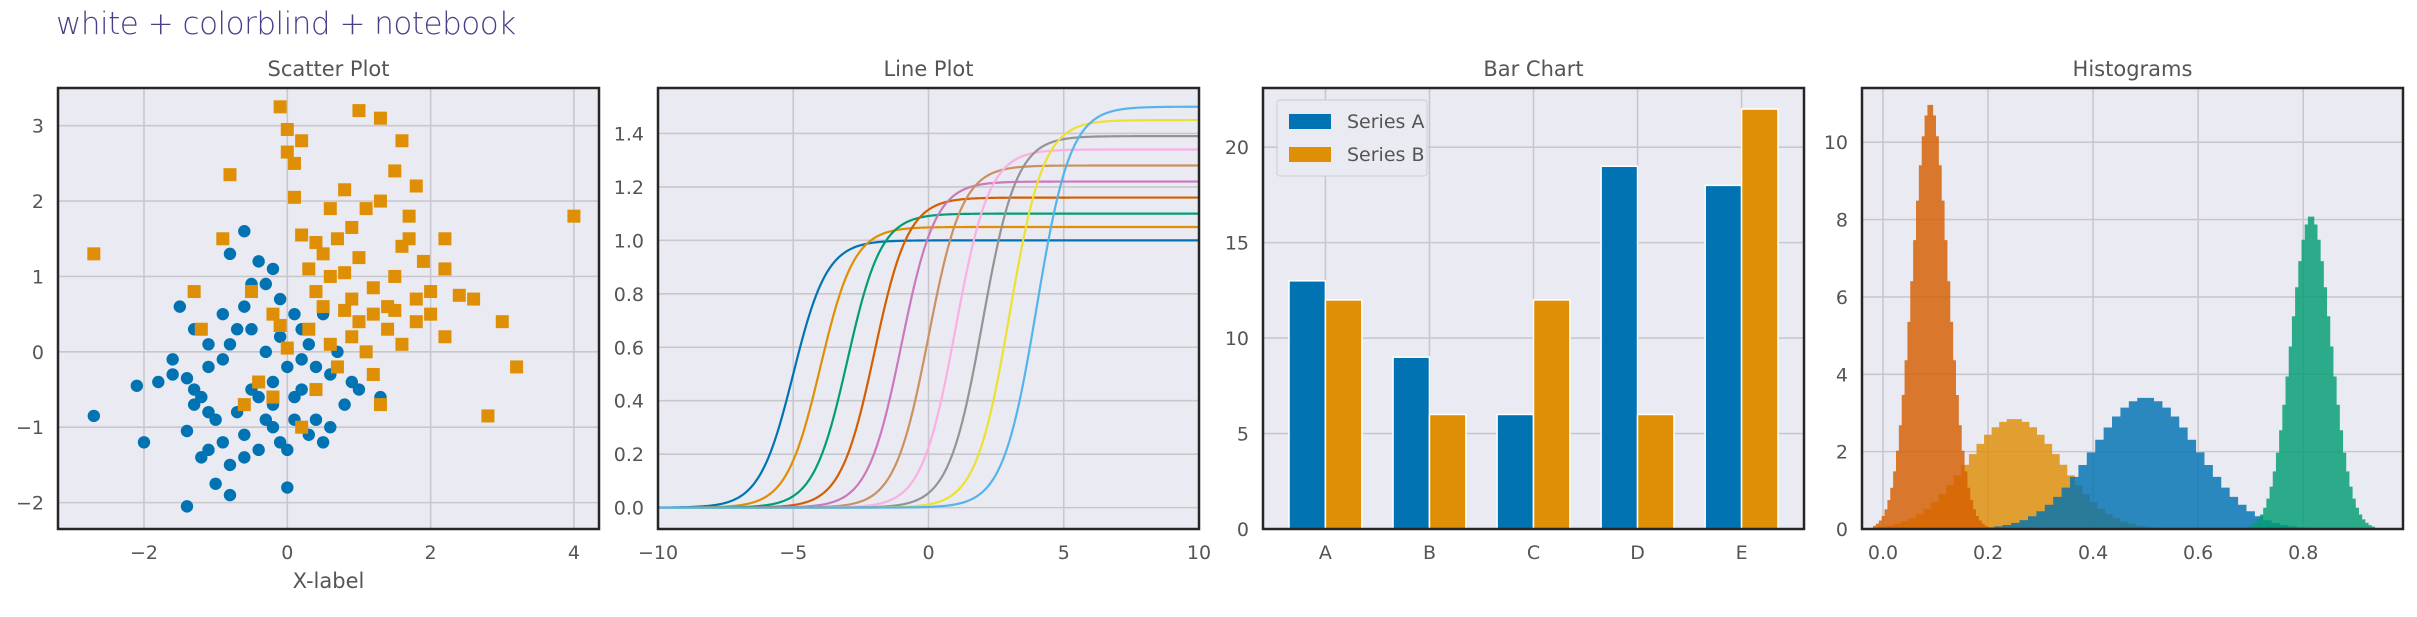  Describe the element at coordinates (574, 553) in the screenshot. I see `x-tick-label: 4` at that location.